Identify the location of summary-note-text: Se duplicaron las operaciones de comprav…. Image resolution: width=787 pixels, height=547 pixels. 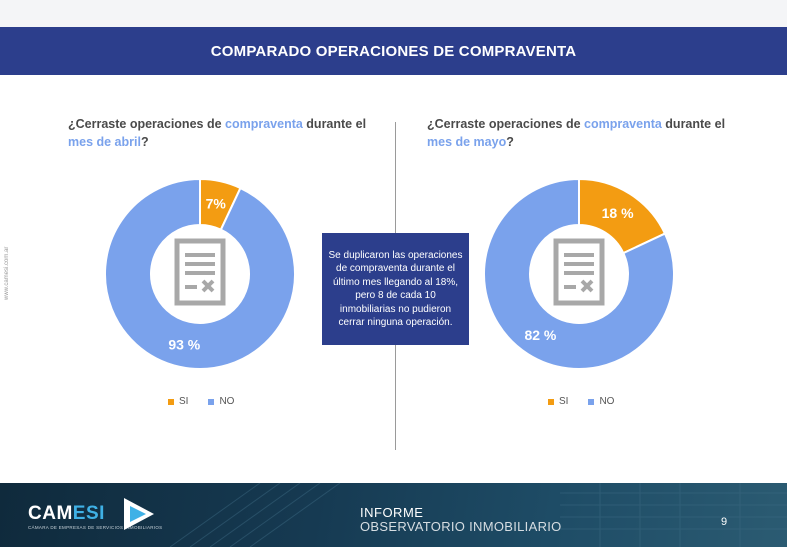
(395, 289).